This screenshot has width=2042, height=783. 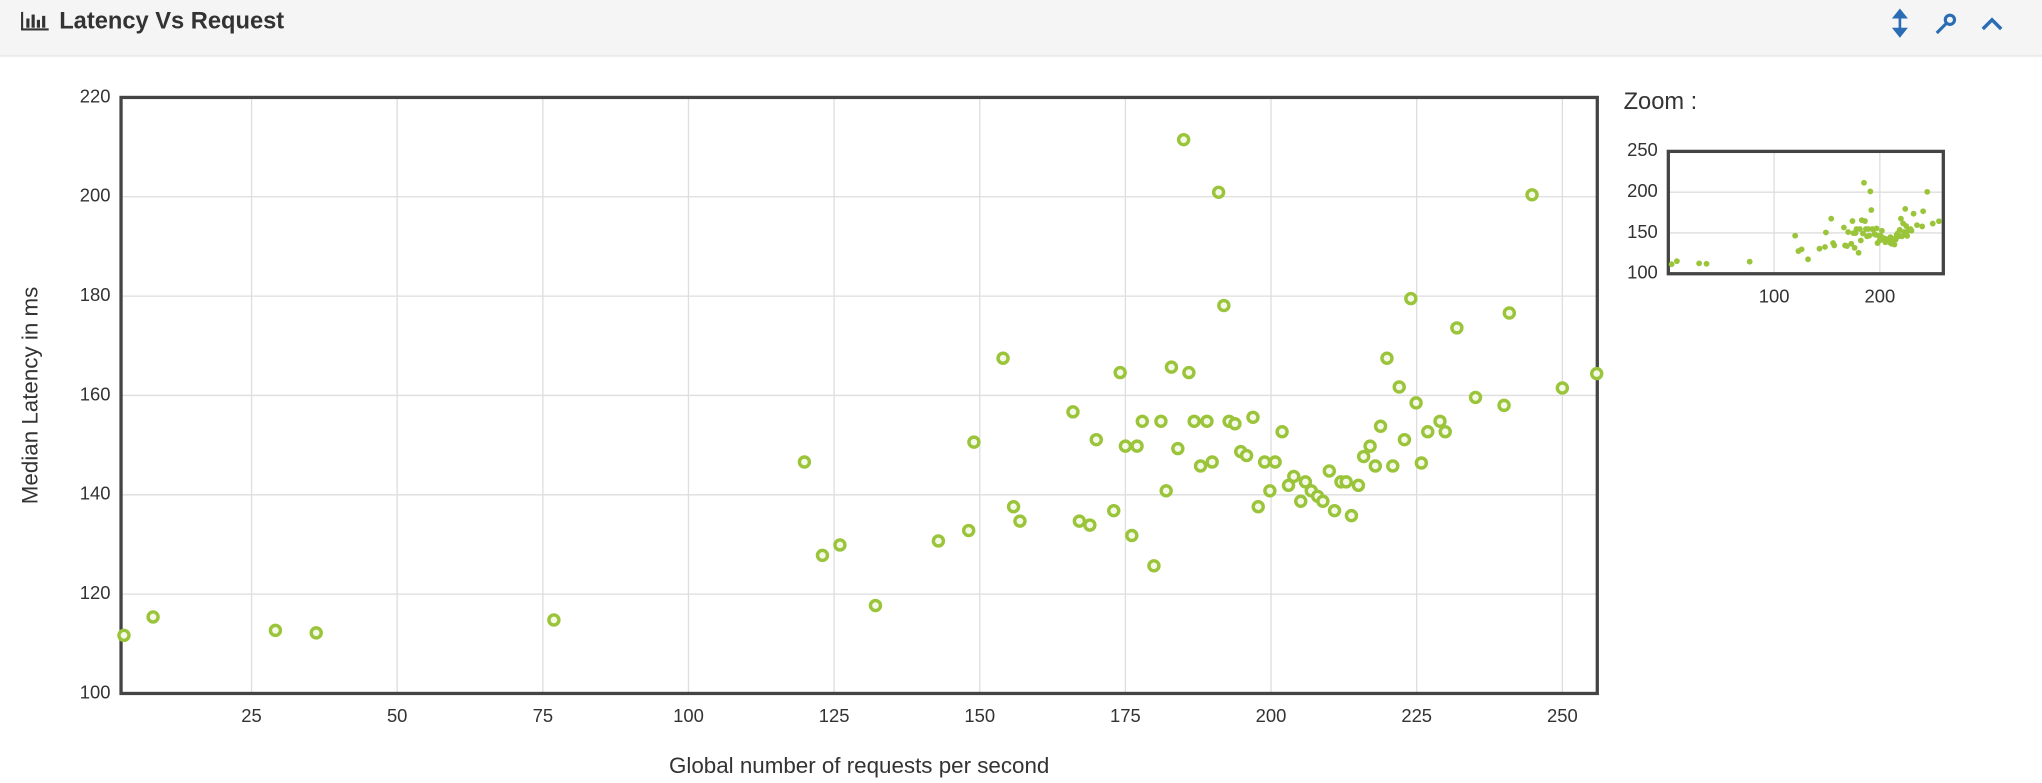 I want to click on x-tick-label: 100, so click(x=688, y=715).